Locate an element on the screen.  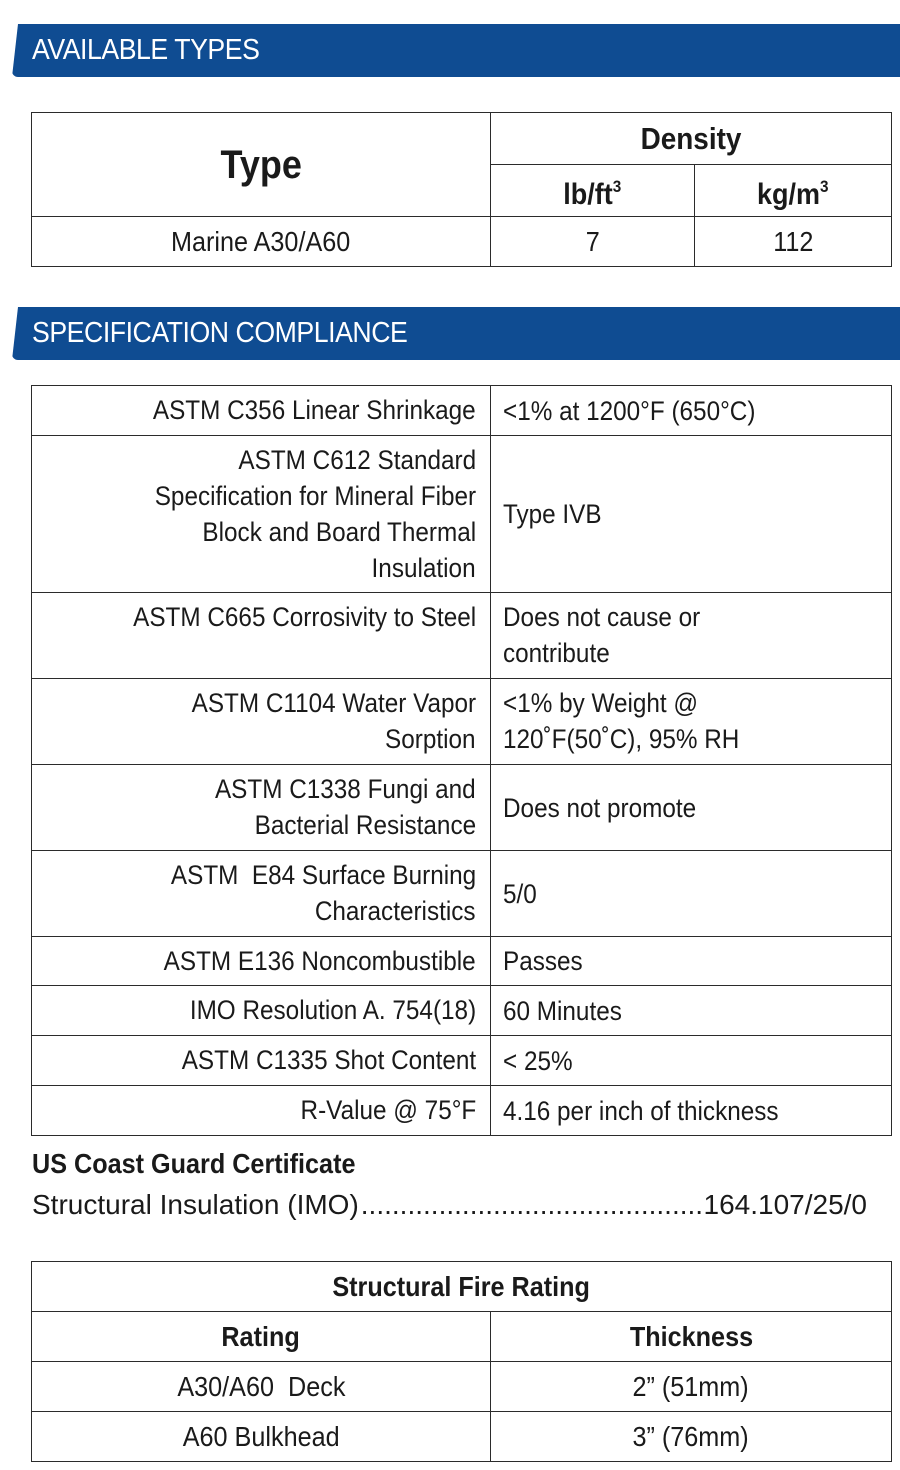
column-header-thickness: Thickness is located at coordinates (691, 1336).